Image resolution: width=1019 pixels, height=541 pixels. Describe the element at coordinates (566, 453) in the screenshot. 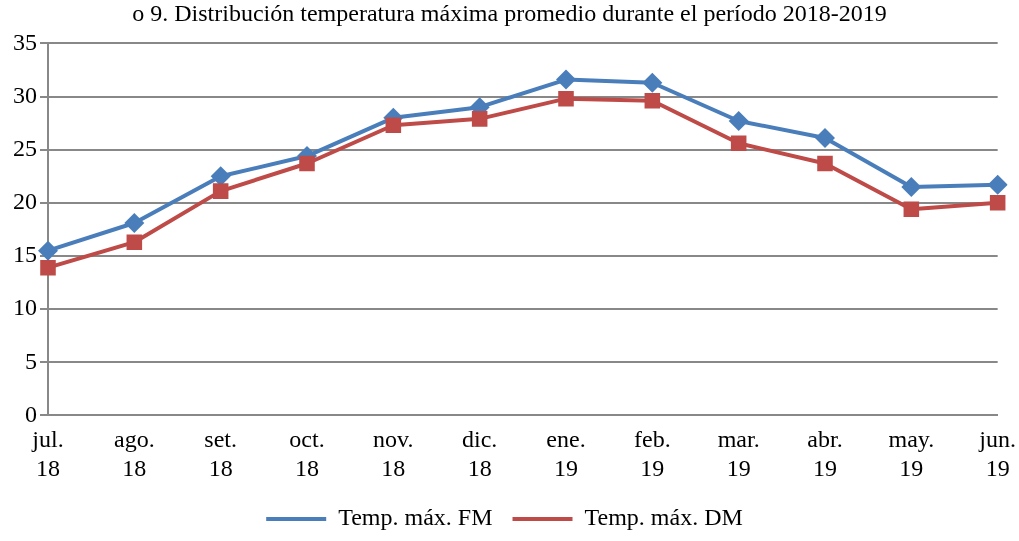

I see `x-tick-label: ene. 19` at that location.